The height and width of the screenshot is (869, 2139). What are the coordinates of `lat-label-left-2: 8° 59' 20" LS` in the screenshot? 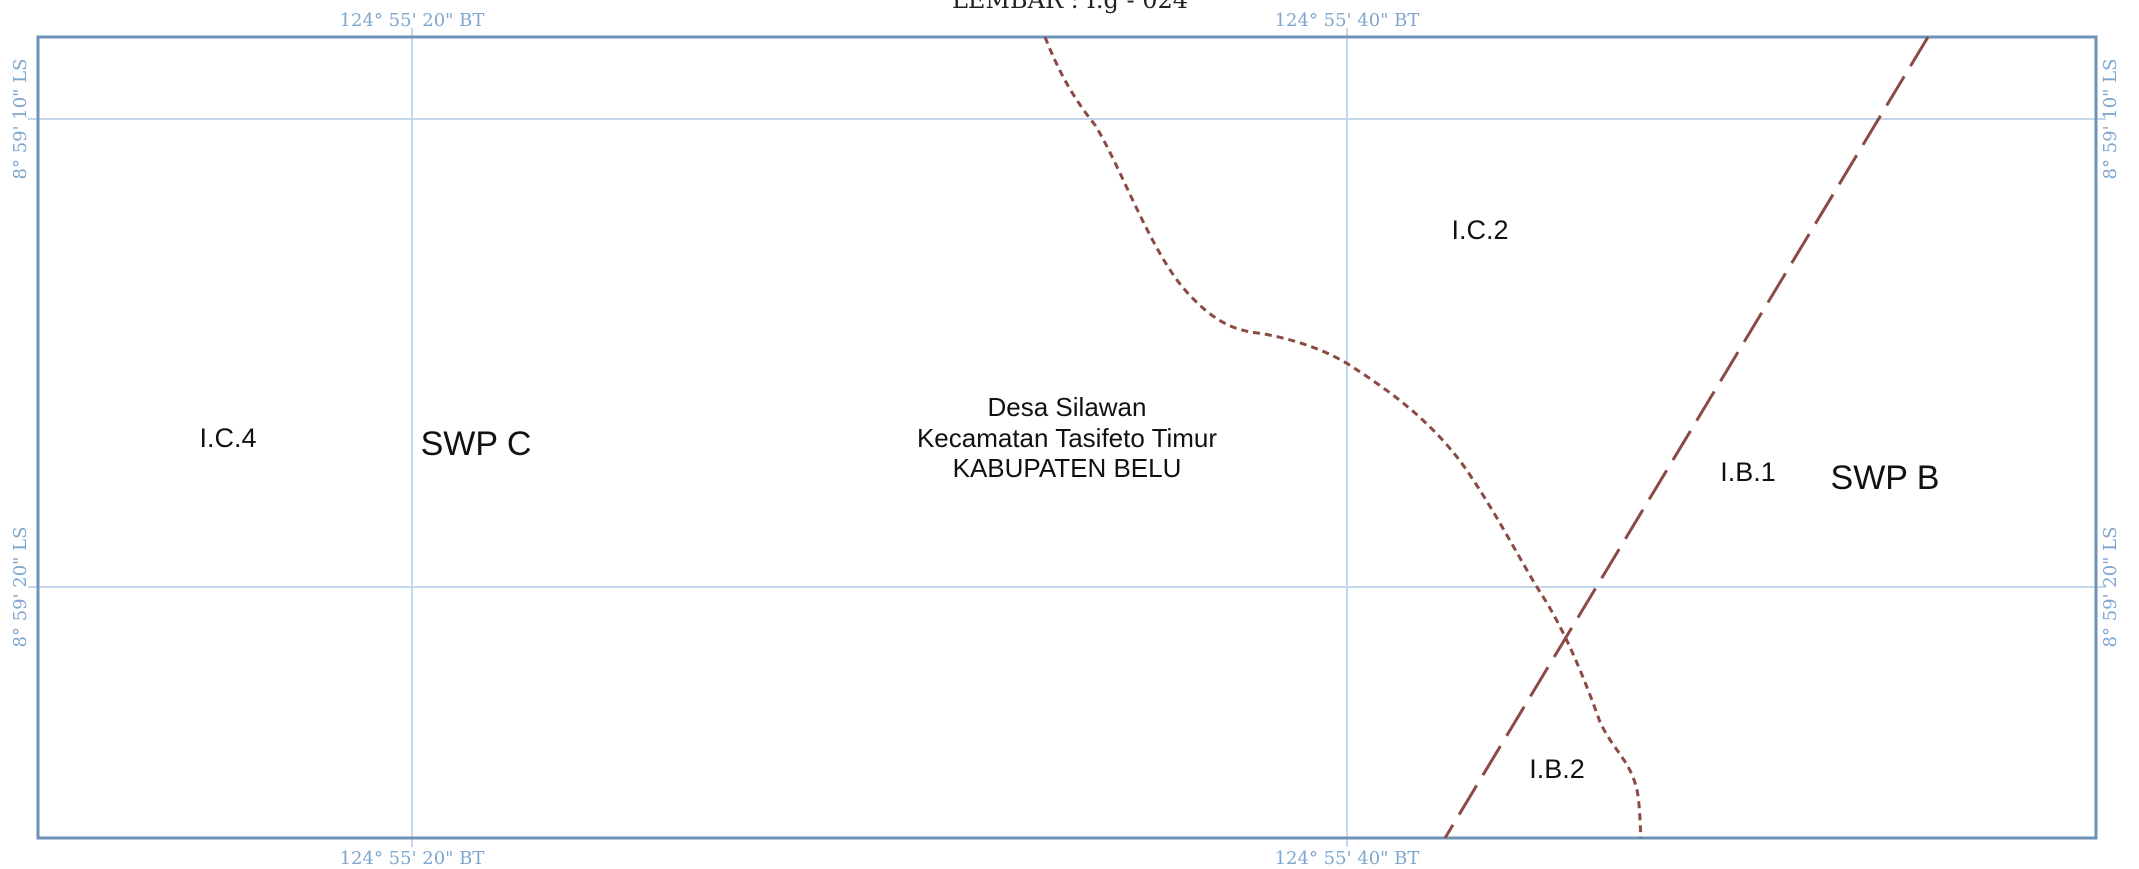 It's located at (20, 587).